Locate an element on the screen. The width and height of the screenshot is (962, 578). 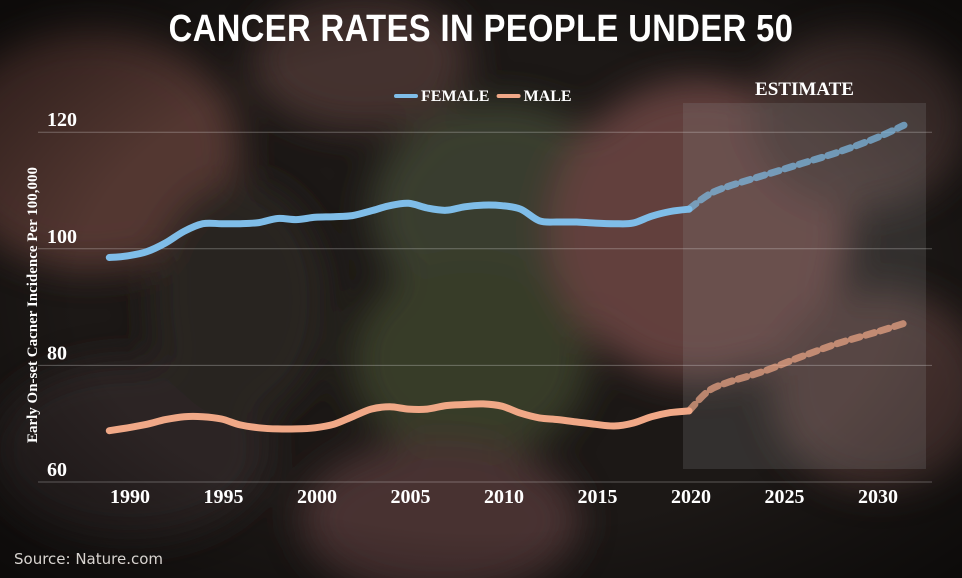
legend-label-female: FEMALE is located at coordinates (455, 96).